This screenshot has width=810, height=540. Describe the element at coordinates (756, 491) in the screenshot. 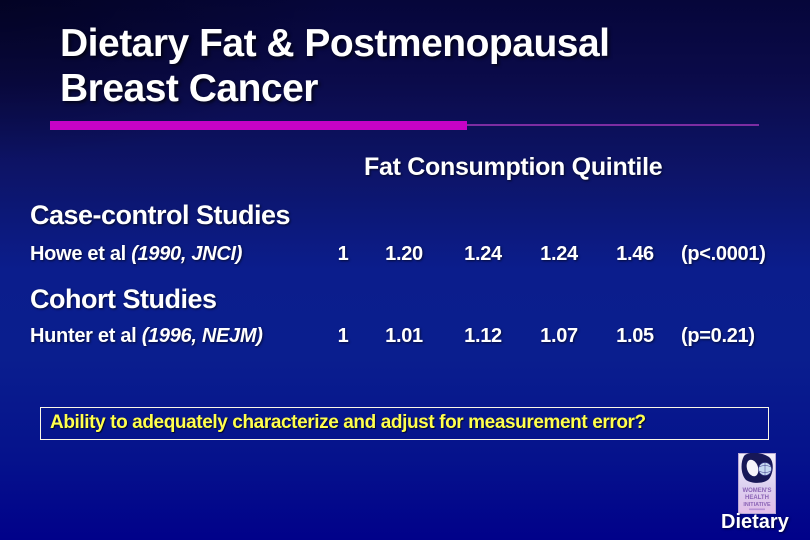

I see `logo-text-line1: WOMEN'S` at that location.